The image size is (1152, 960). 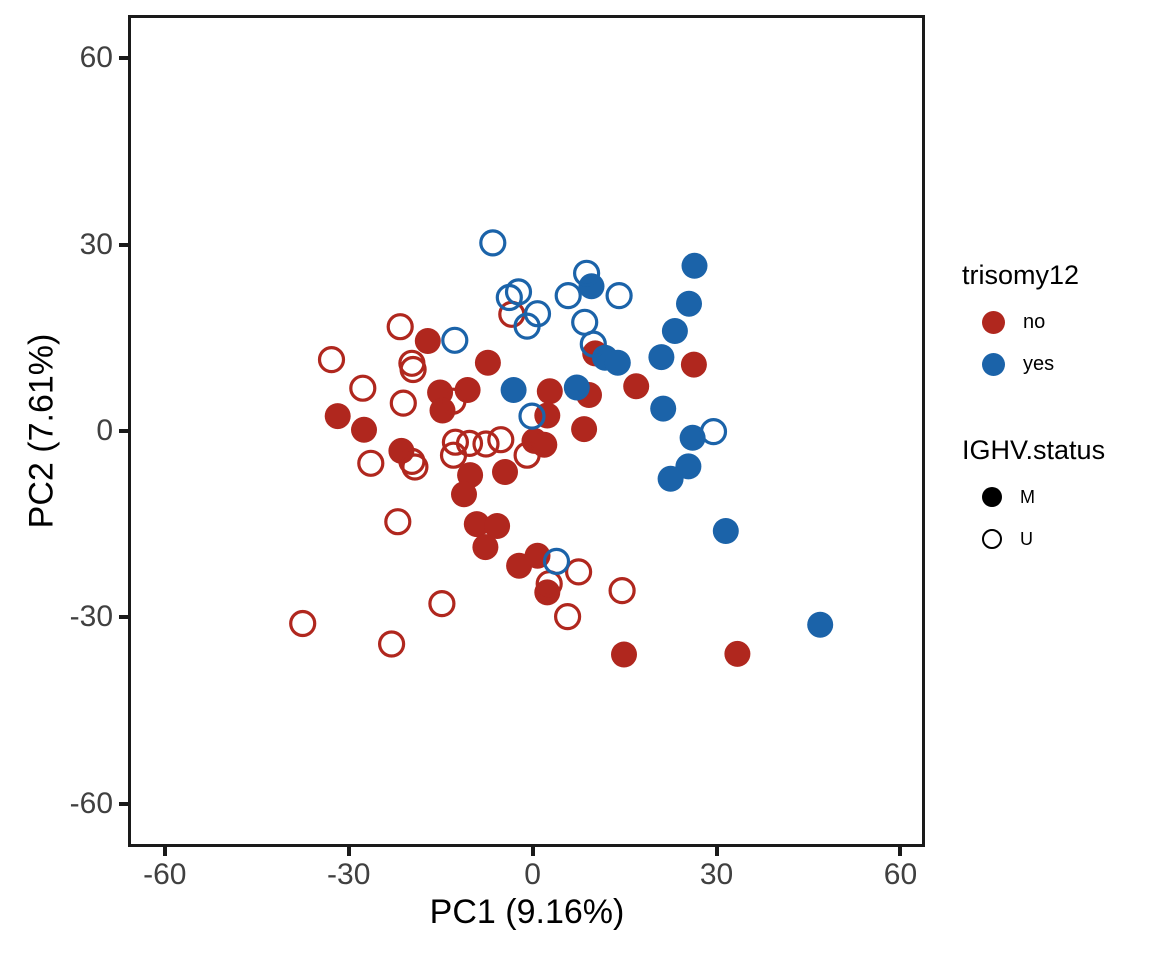 What do you see at coordinates (349, 874) in the screenshot?
I see `x-tick-label: -30` at bounding box center [349, 874].